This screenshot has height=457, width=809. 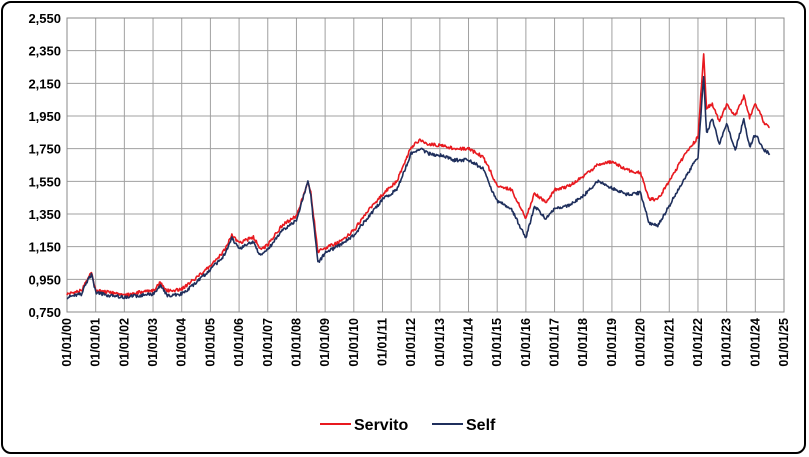 What do you see at coordinates (44, 51) in the screenshot?
I see `y-tick-label: 2,350` at bounding box center [44, 51].